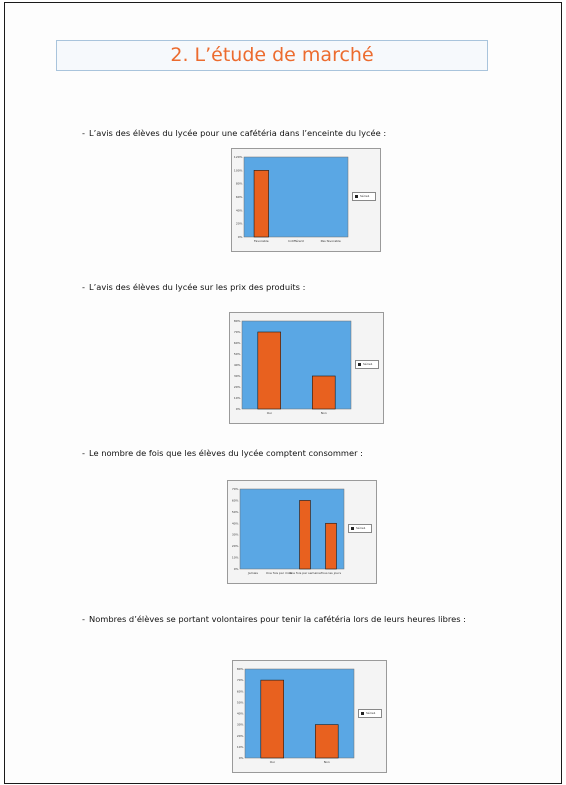 This screenshot has height=785, width=566. I want to click on chart-volunteers: 0% 10% 20% 30% 40% 50% 60% 70% 80% Oui Non Série1, so click(309, 716).